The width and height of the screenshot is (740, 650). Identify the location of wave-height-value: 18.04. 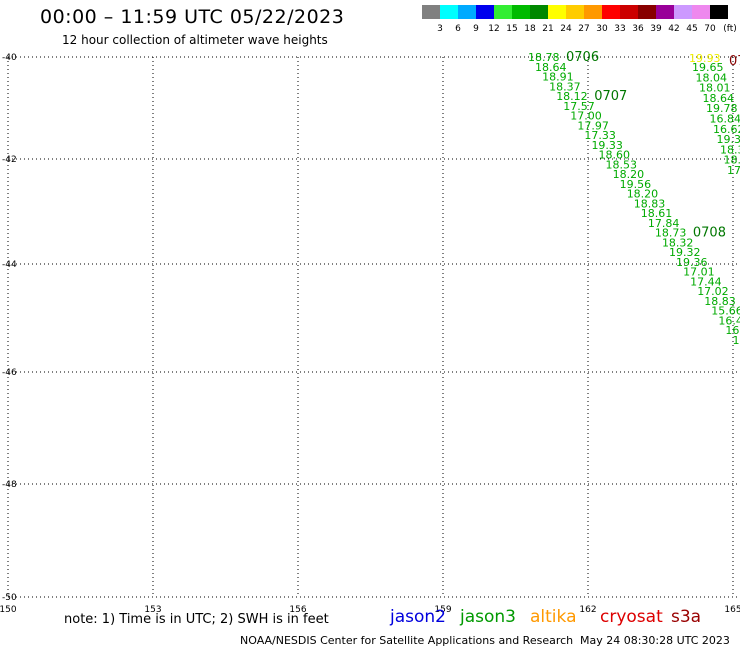
(712, 77).